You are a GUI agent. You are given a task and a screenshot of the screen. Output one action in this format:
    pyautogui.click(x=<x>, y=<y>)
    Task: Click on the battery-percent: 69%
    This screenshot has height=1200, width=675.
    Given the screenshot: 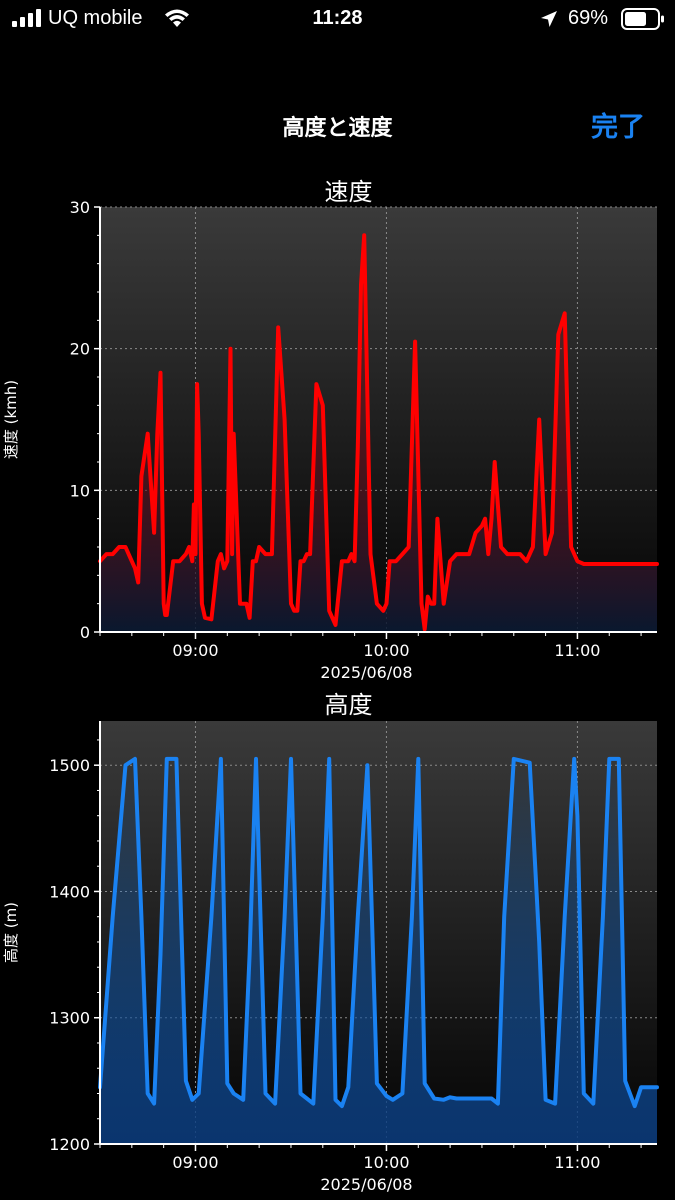 What is the action you would take?
    pyautogui.click(x=588, y=18)
    